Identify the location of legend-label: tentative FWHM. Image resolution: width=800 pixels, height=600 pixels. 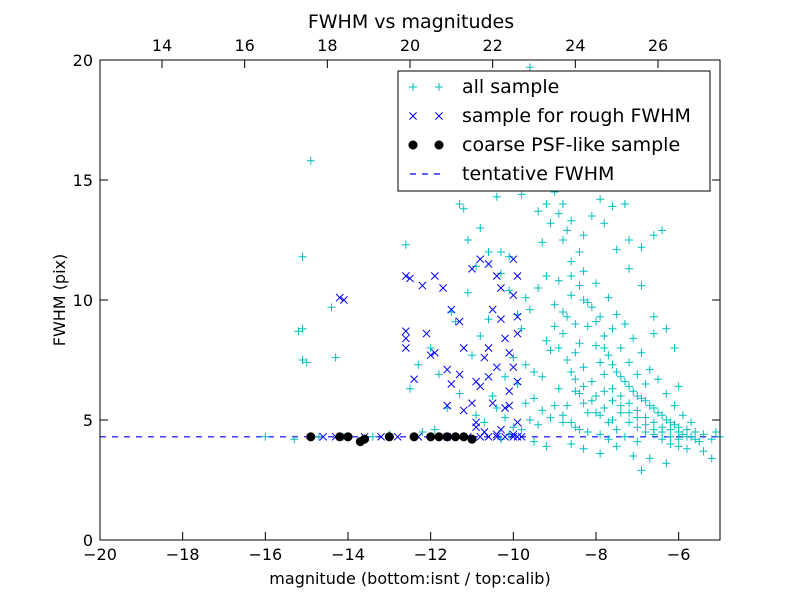
(538, 174).